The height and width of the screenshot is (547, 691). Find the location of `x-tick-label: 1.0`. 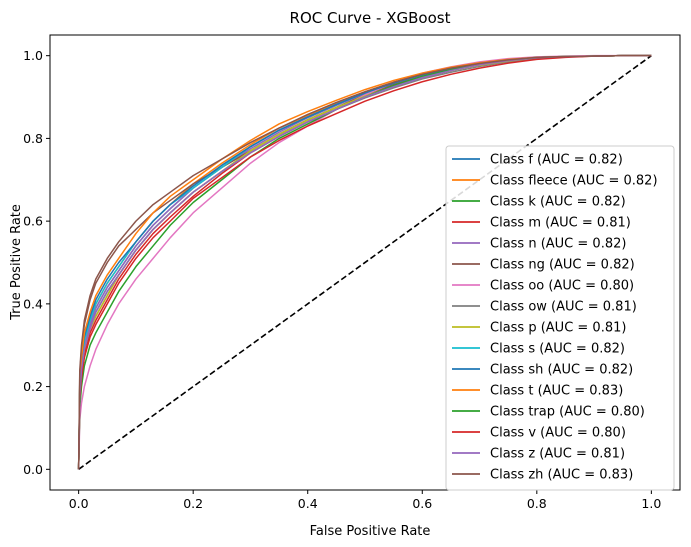

x-tick-label: 1.0 is located at coordinates (651, 503).